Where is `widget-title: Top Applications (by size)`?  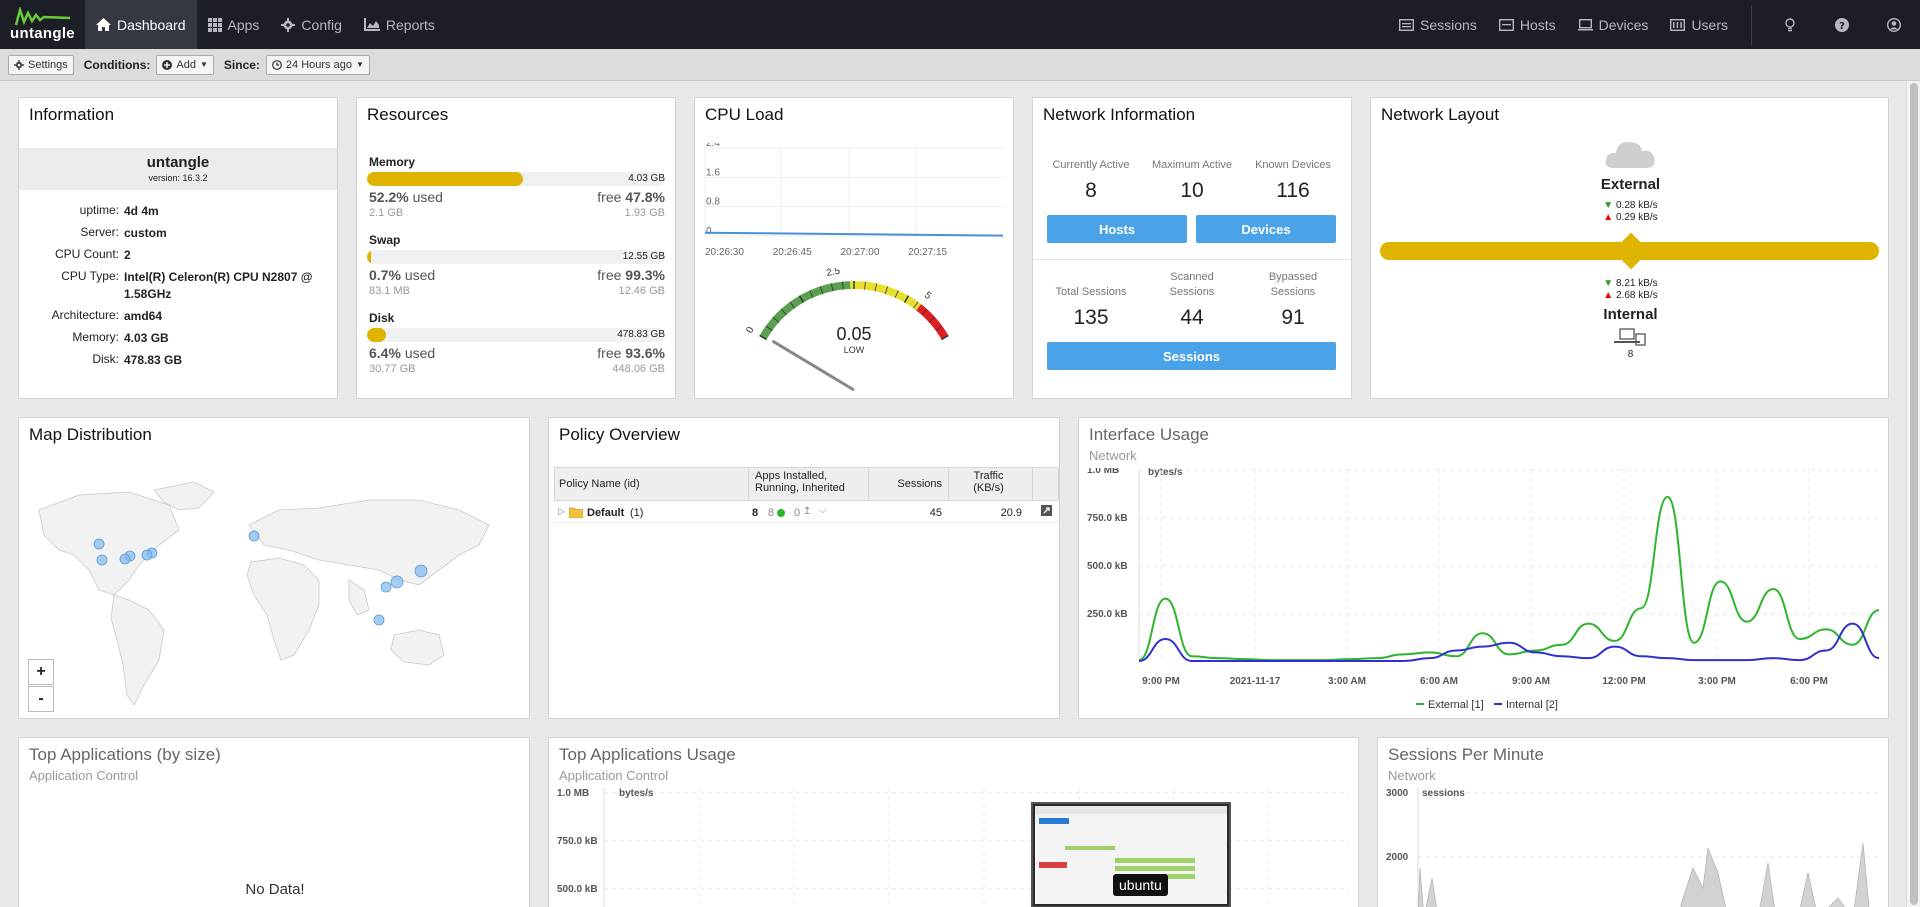 widget-title: Top Applications (by size) is located at coordinates (125, 754).